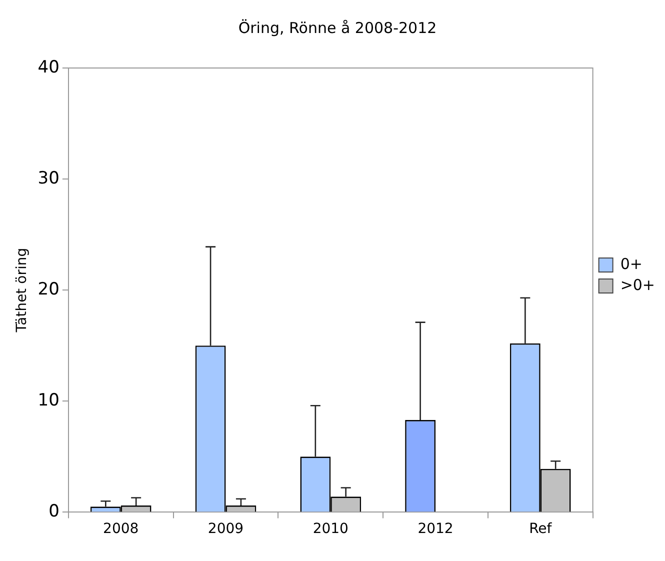  I want to click on x-tick-label: Ref, so click(541, 529).